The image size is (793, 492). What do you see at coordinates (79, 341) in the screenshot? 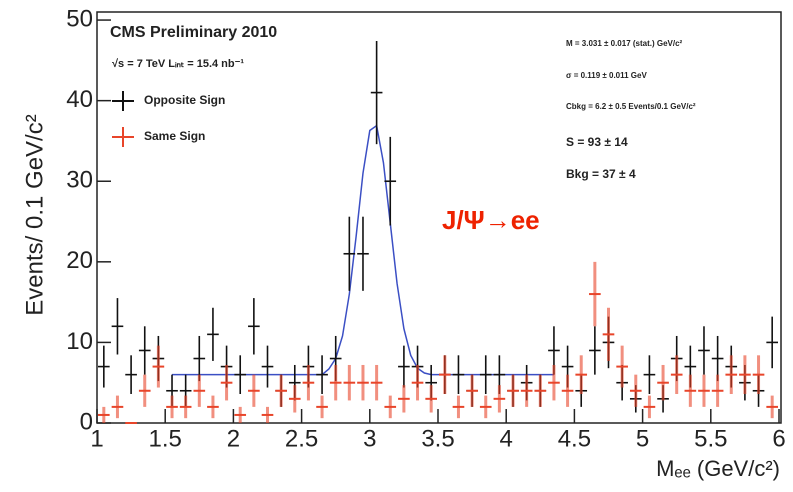
I see `y-tick-label: 10` at bounding box center [79, 341].